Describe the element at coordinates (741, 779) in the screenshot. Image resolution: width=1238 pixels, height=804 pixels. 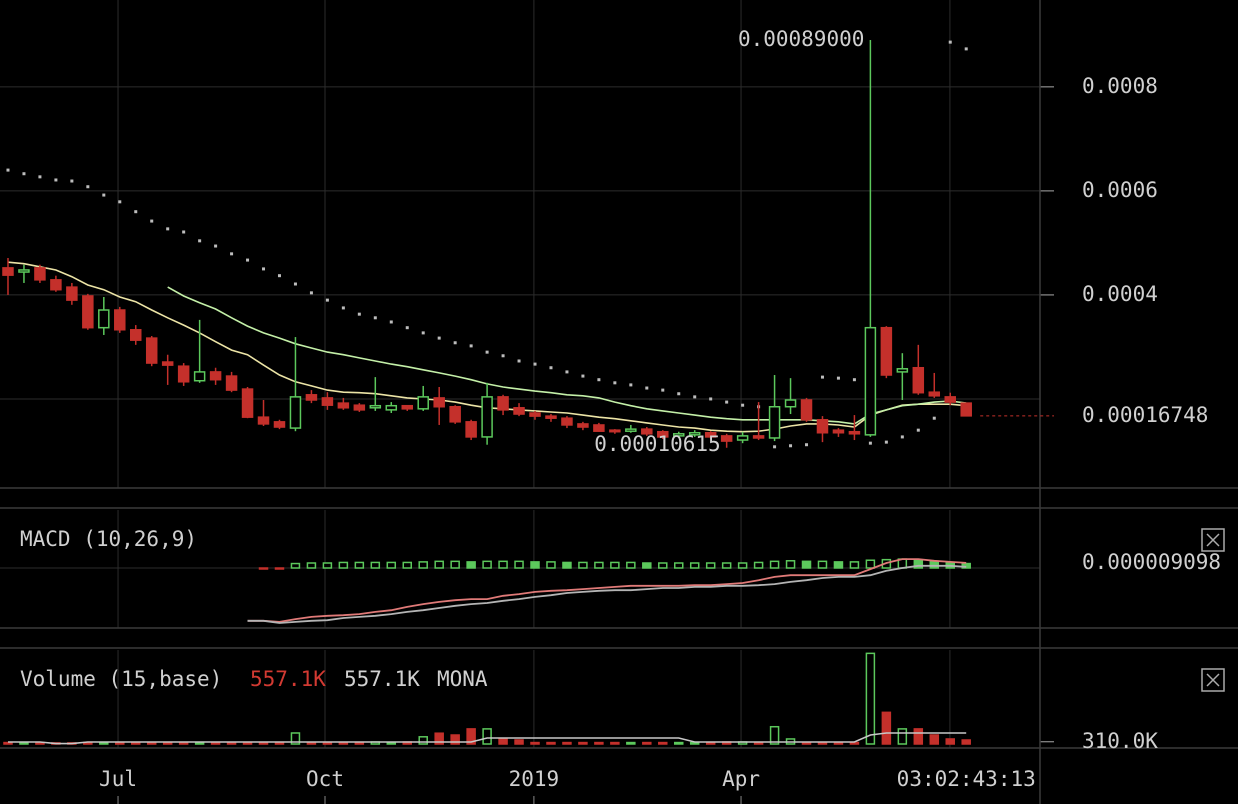
I see `x-tick-label: Apr` at that location.